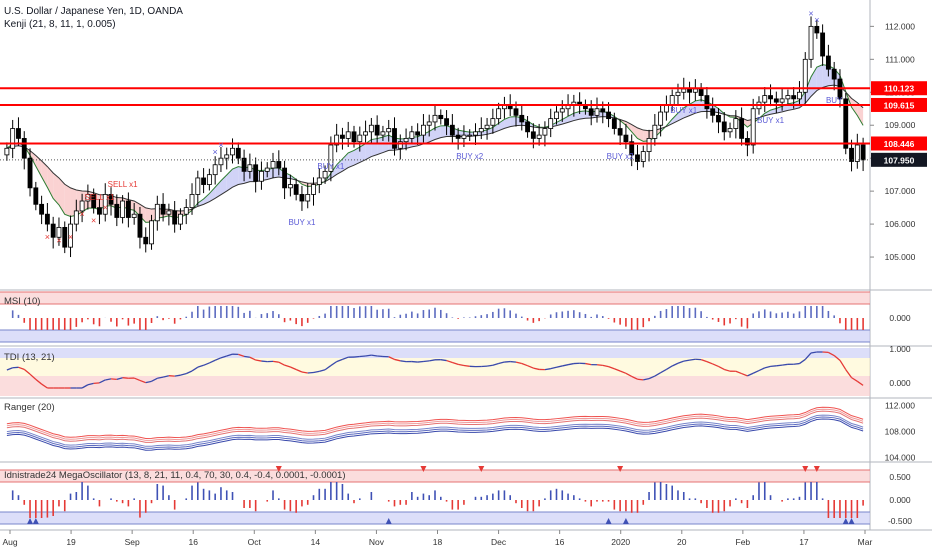 Image resolution: width=932 pixels, height=550 pixels. I want to click on time-tick-label: 18, so click(438, 542).